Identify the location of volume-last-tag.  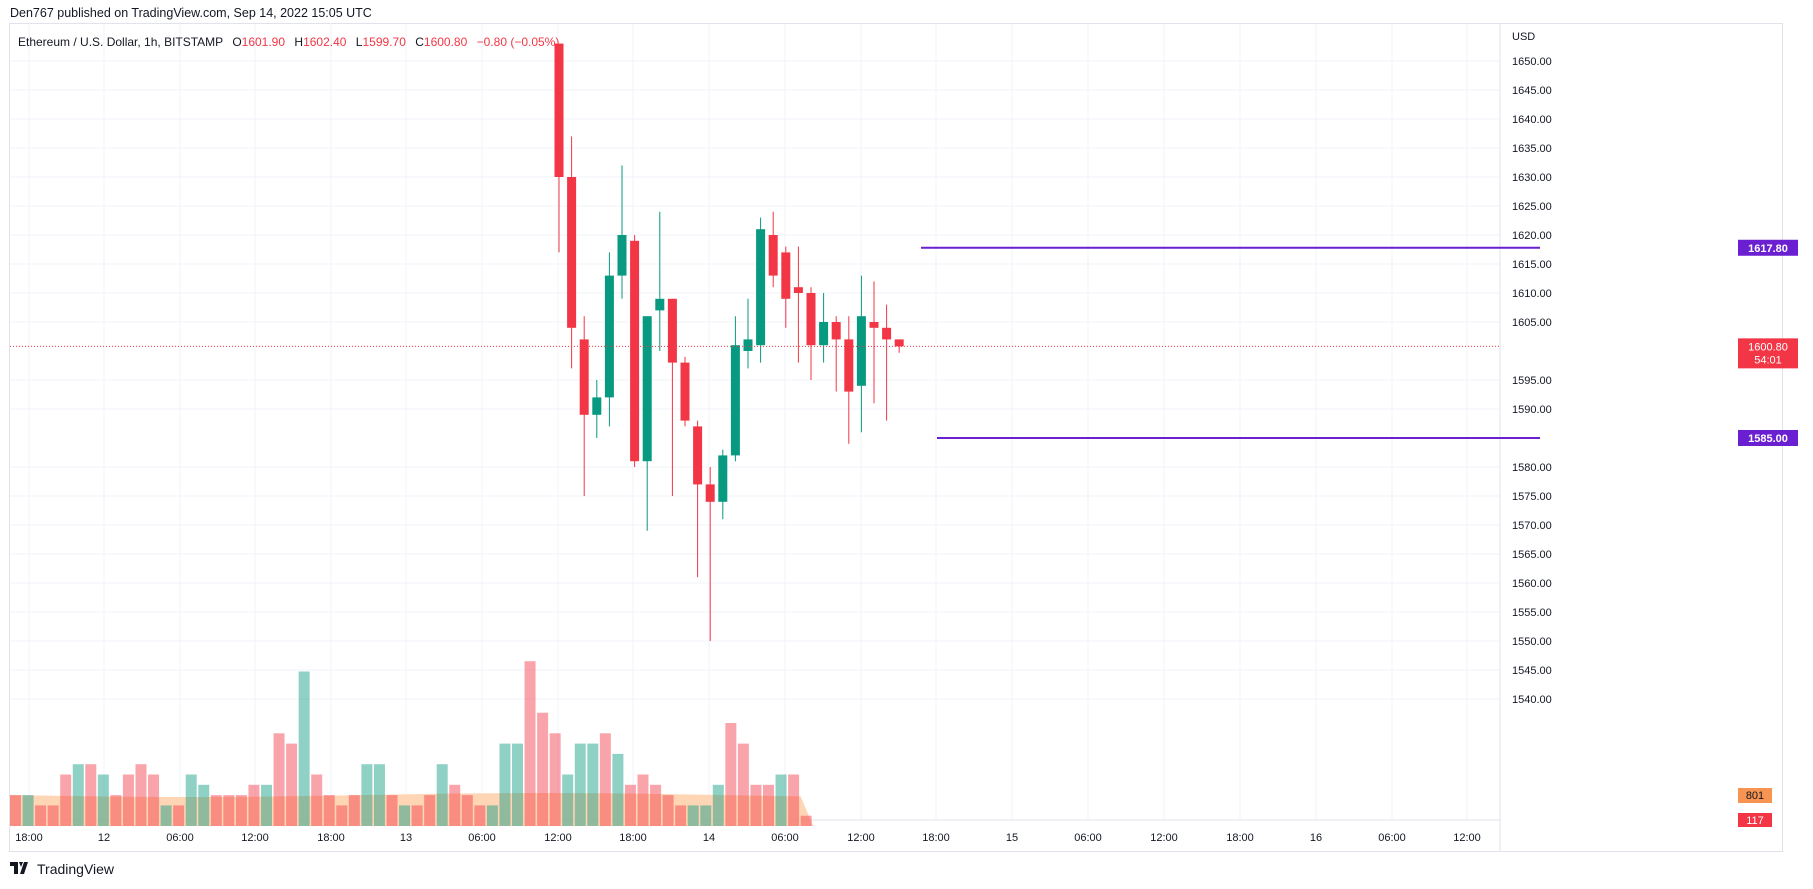
(1755, 820).